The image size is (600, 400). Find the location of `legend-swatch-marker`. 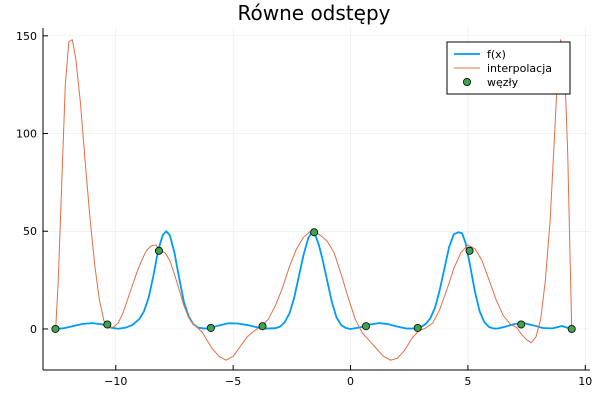

legend-swatch-marker is located at coordinates (466, 82).